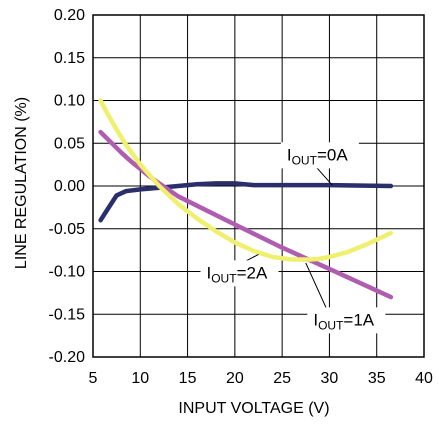 This screenshot has height=426, width=439. I want to click on x-tick-label: 30, so click(330, 378).